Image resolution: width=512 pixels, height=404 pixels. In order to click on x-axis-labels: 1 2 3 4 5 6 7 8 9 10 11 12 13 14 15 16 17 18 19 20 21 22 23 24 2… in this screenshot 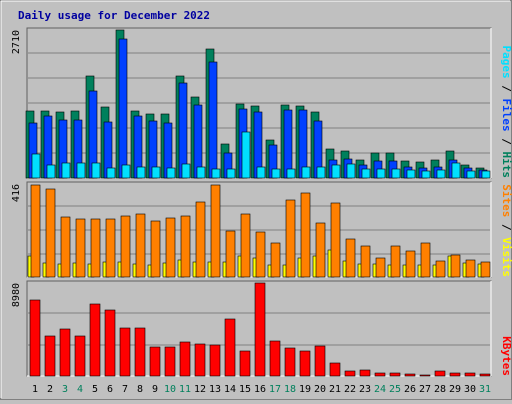, I will do `click(261, 389)`.